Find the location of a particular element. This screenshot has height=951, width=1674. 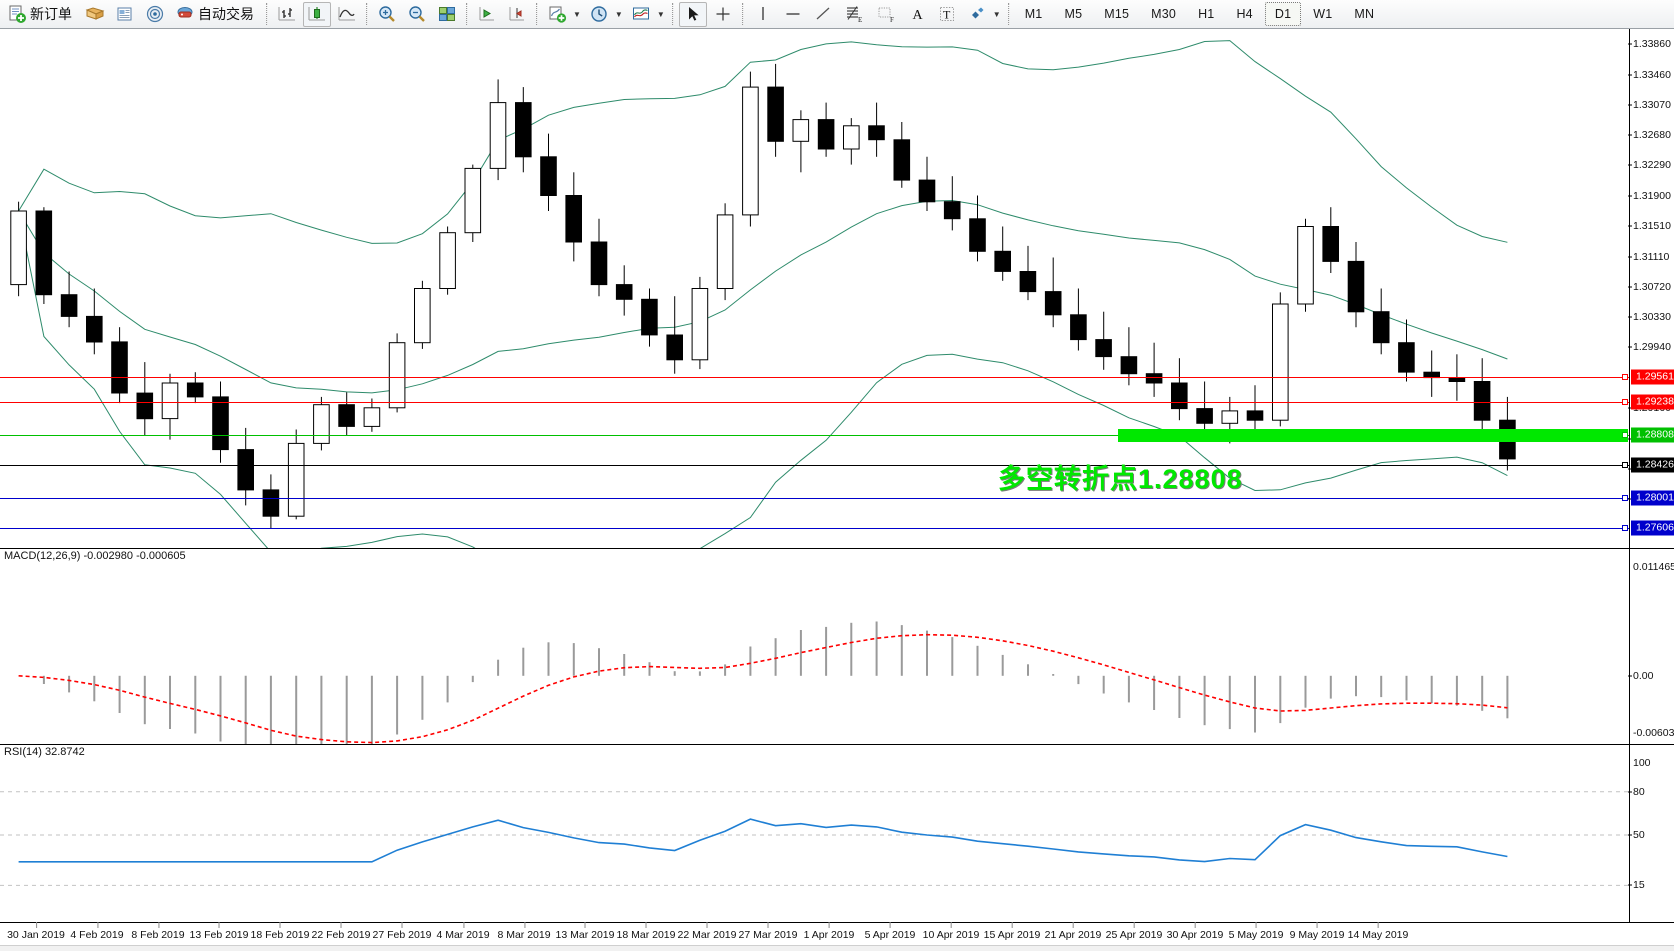

date-axis-tick: 14 May 2019 is located at coordinates (1378, 931).